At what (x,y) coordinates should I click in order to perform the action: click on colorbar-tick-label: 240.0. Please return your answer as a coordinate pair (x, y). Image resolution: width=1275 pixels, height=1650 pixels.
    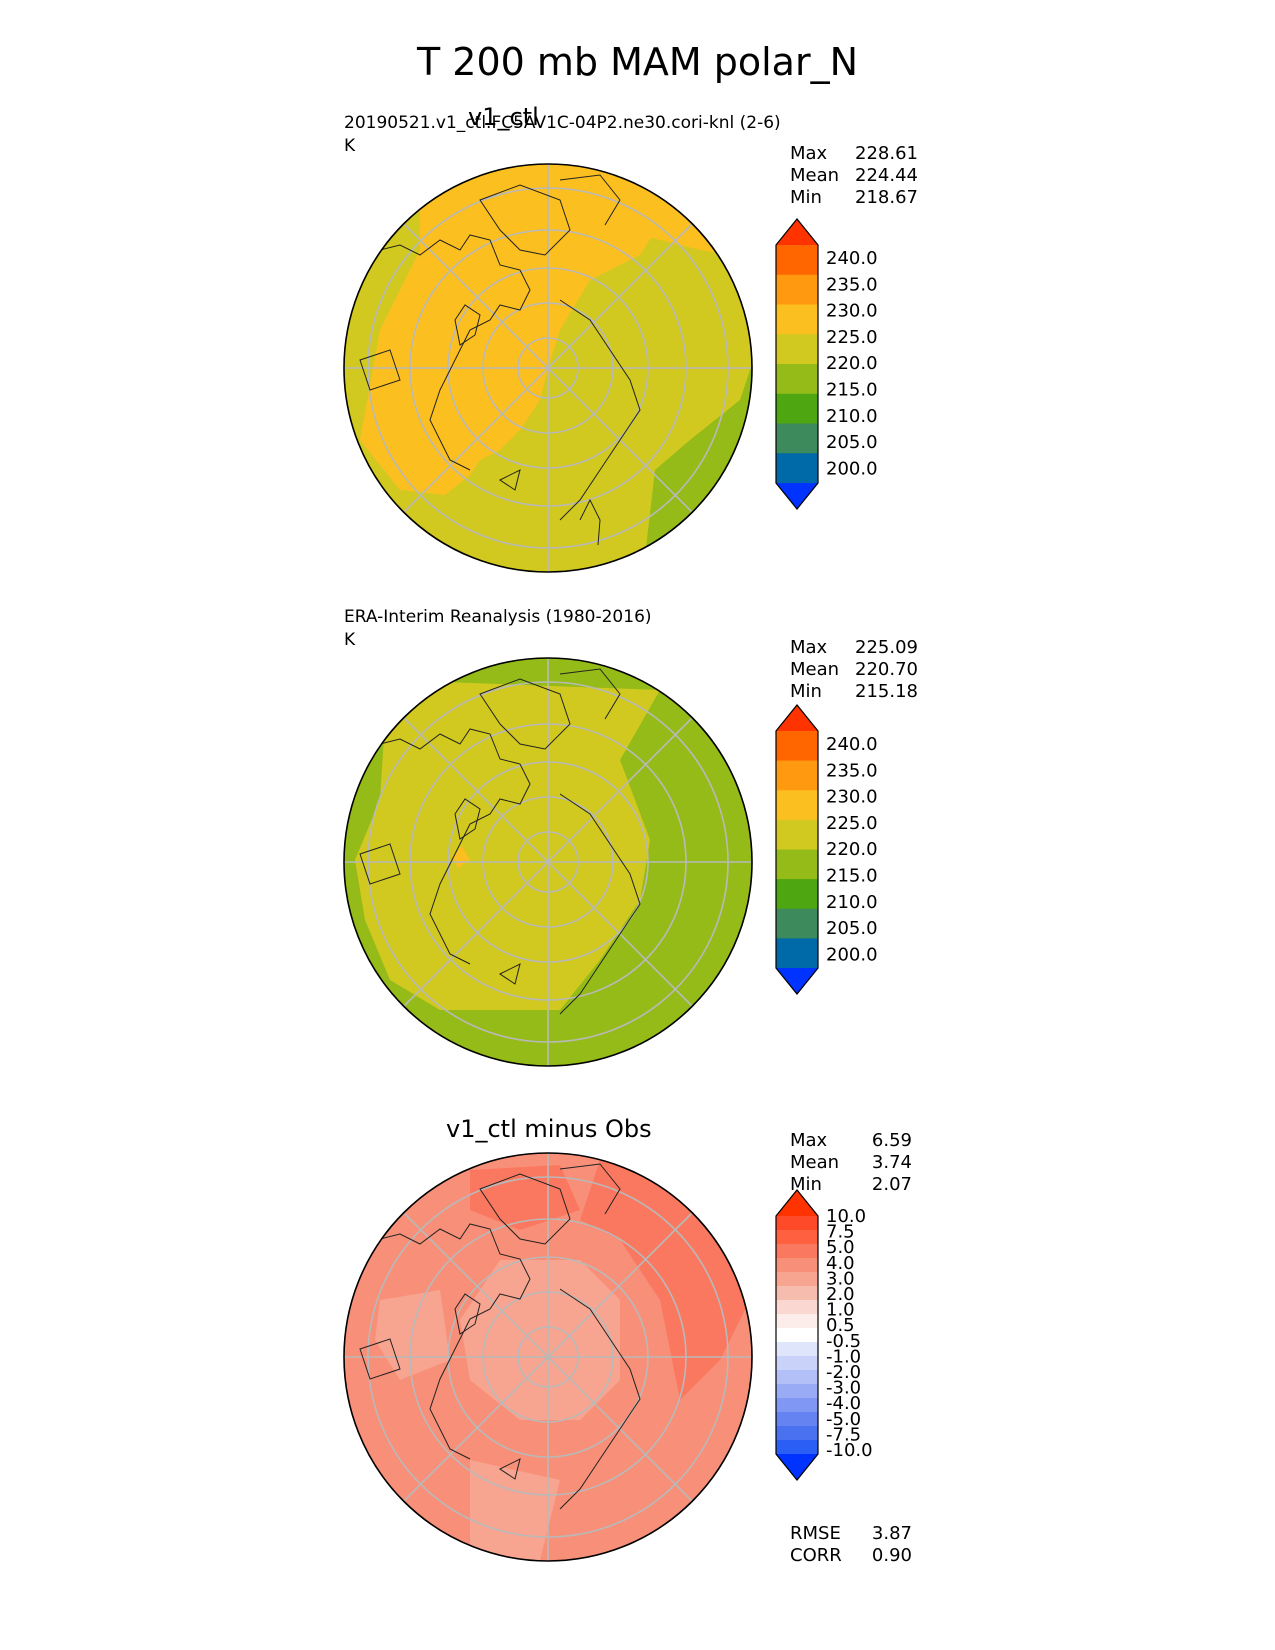
    Looking at the image, I should click on (852, 258).